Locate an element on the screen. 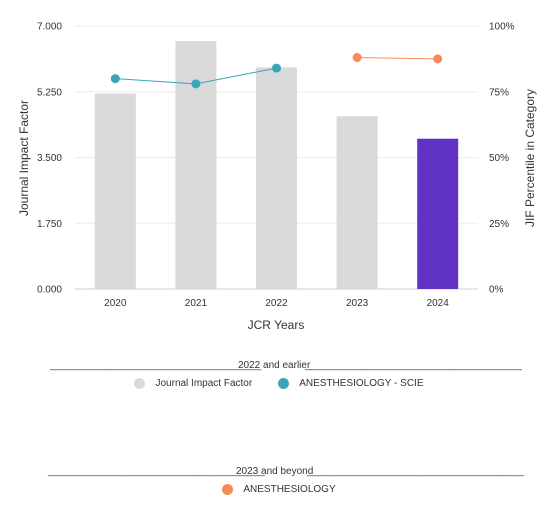 The height and width of the screenshot is (509, 558). y-tick-label: 7.000 is located at coordinates (49, 27).